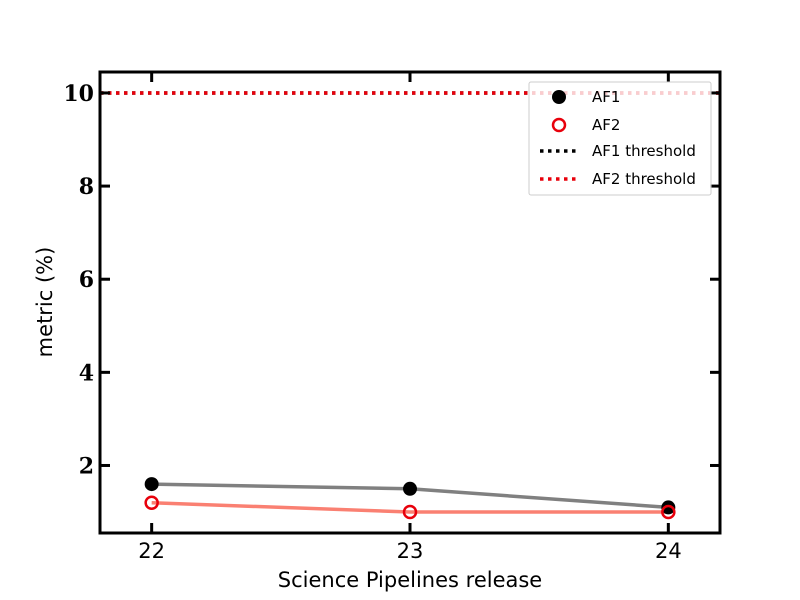 The height and width of the screenshot is (600, 800). Describe the element at coordinates (45, 302) in the screenshot. I see `y-axis-label: metric (%)` at that location.